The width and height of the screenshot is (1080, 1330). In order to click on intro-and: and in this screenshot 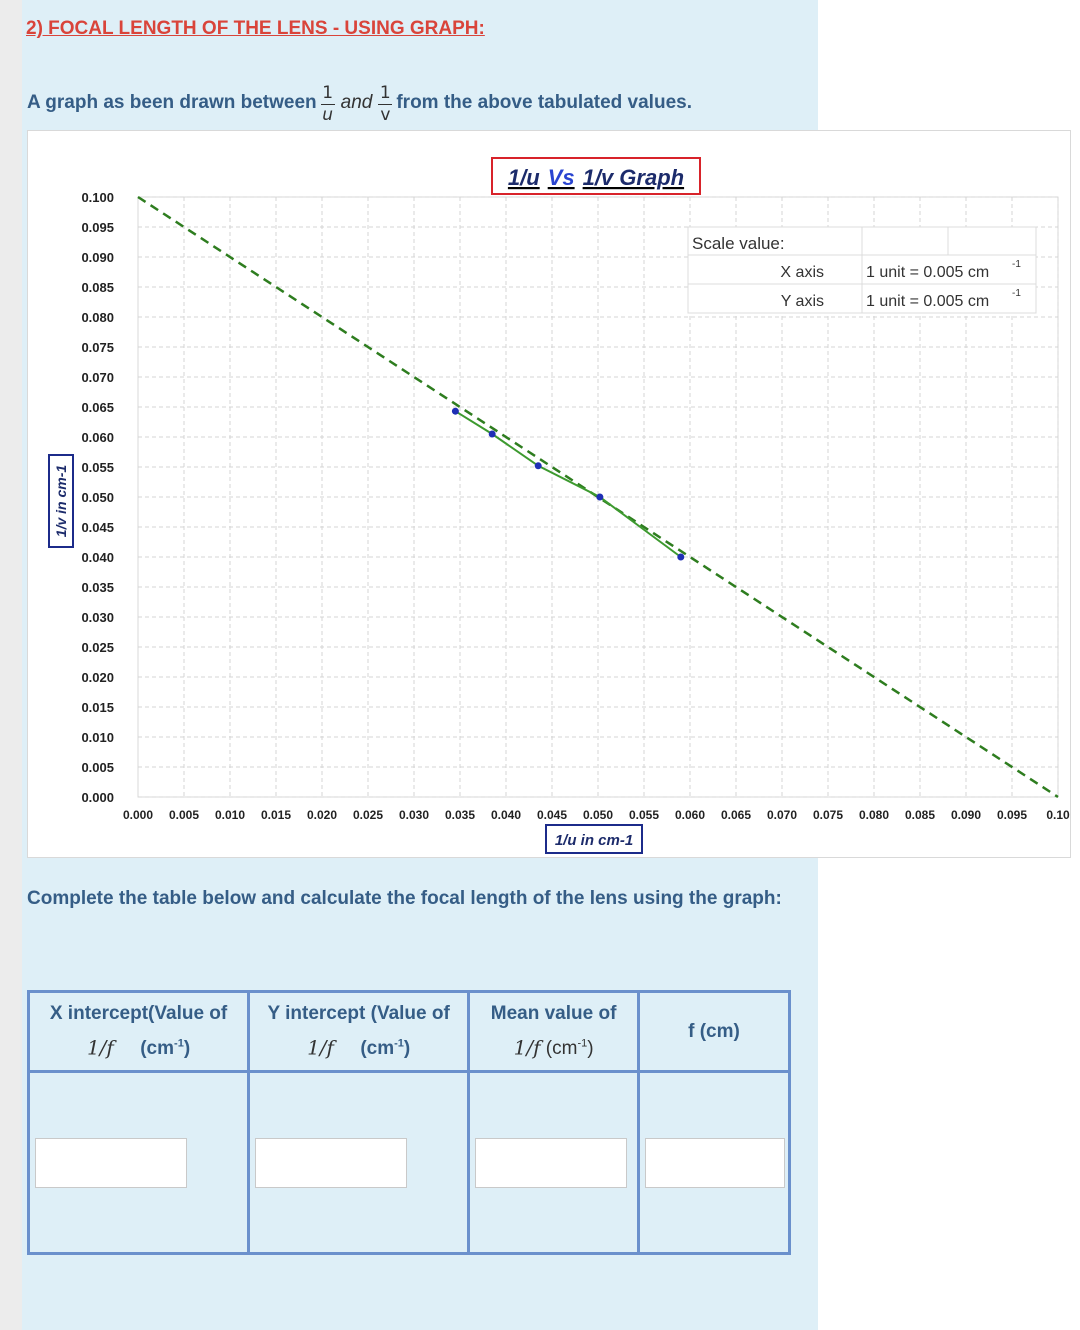, I will do `click(356, 102)`.